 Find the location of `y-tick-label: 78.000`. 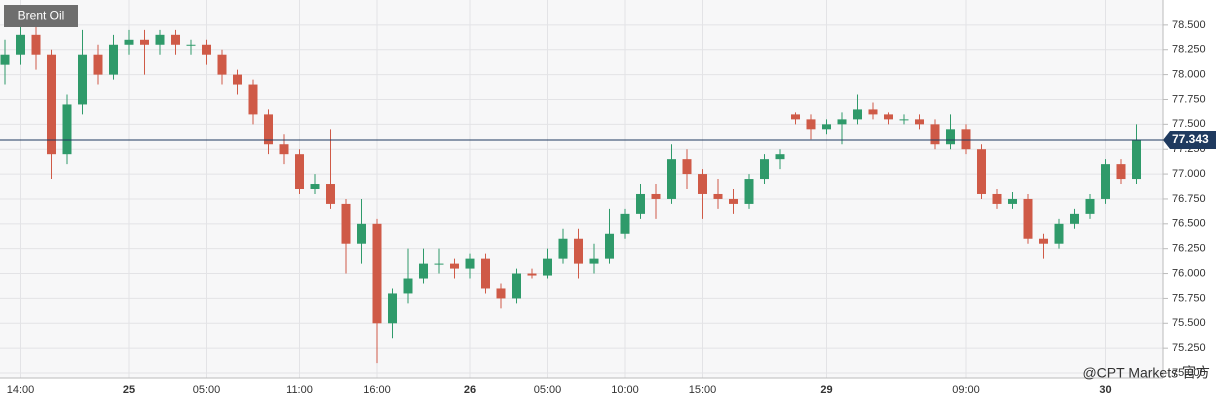

y-tick-label: 78.000 is located at coordinates (1189, 75).